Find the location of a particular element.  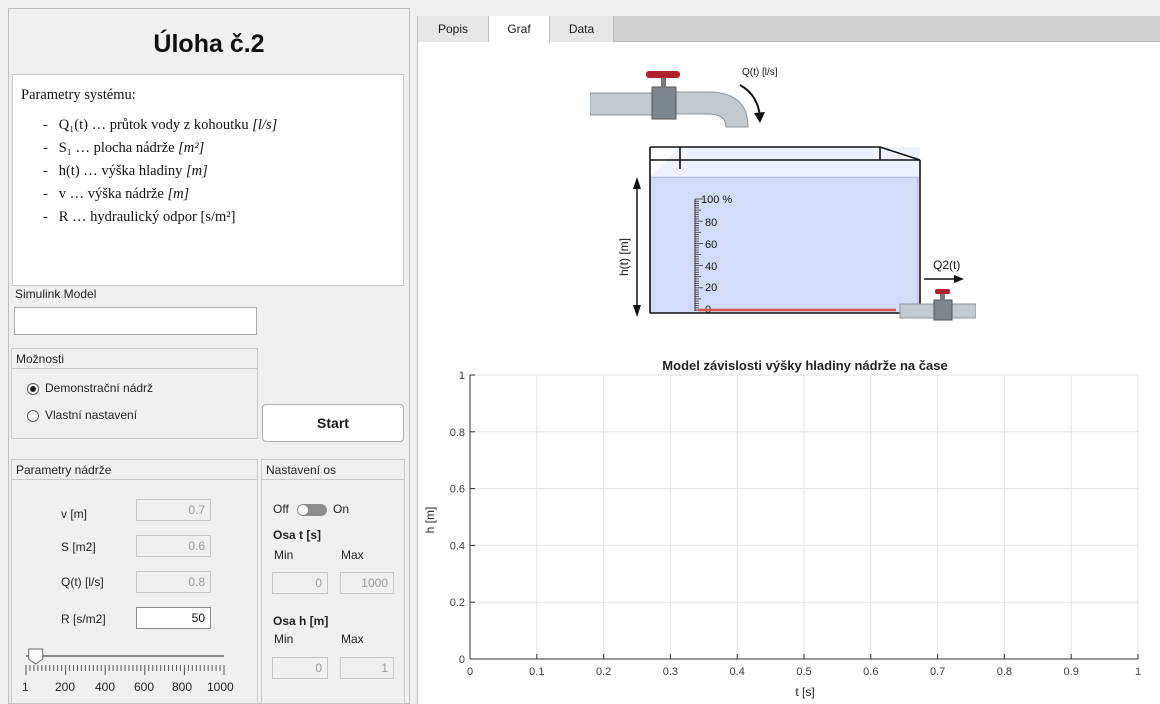

param-item: - S₁ … plocha nádrže [m²] is located at coordinates (124, 148).